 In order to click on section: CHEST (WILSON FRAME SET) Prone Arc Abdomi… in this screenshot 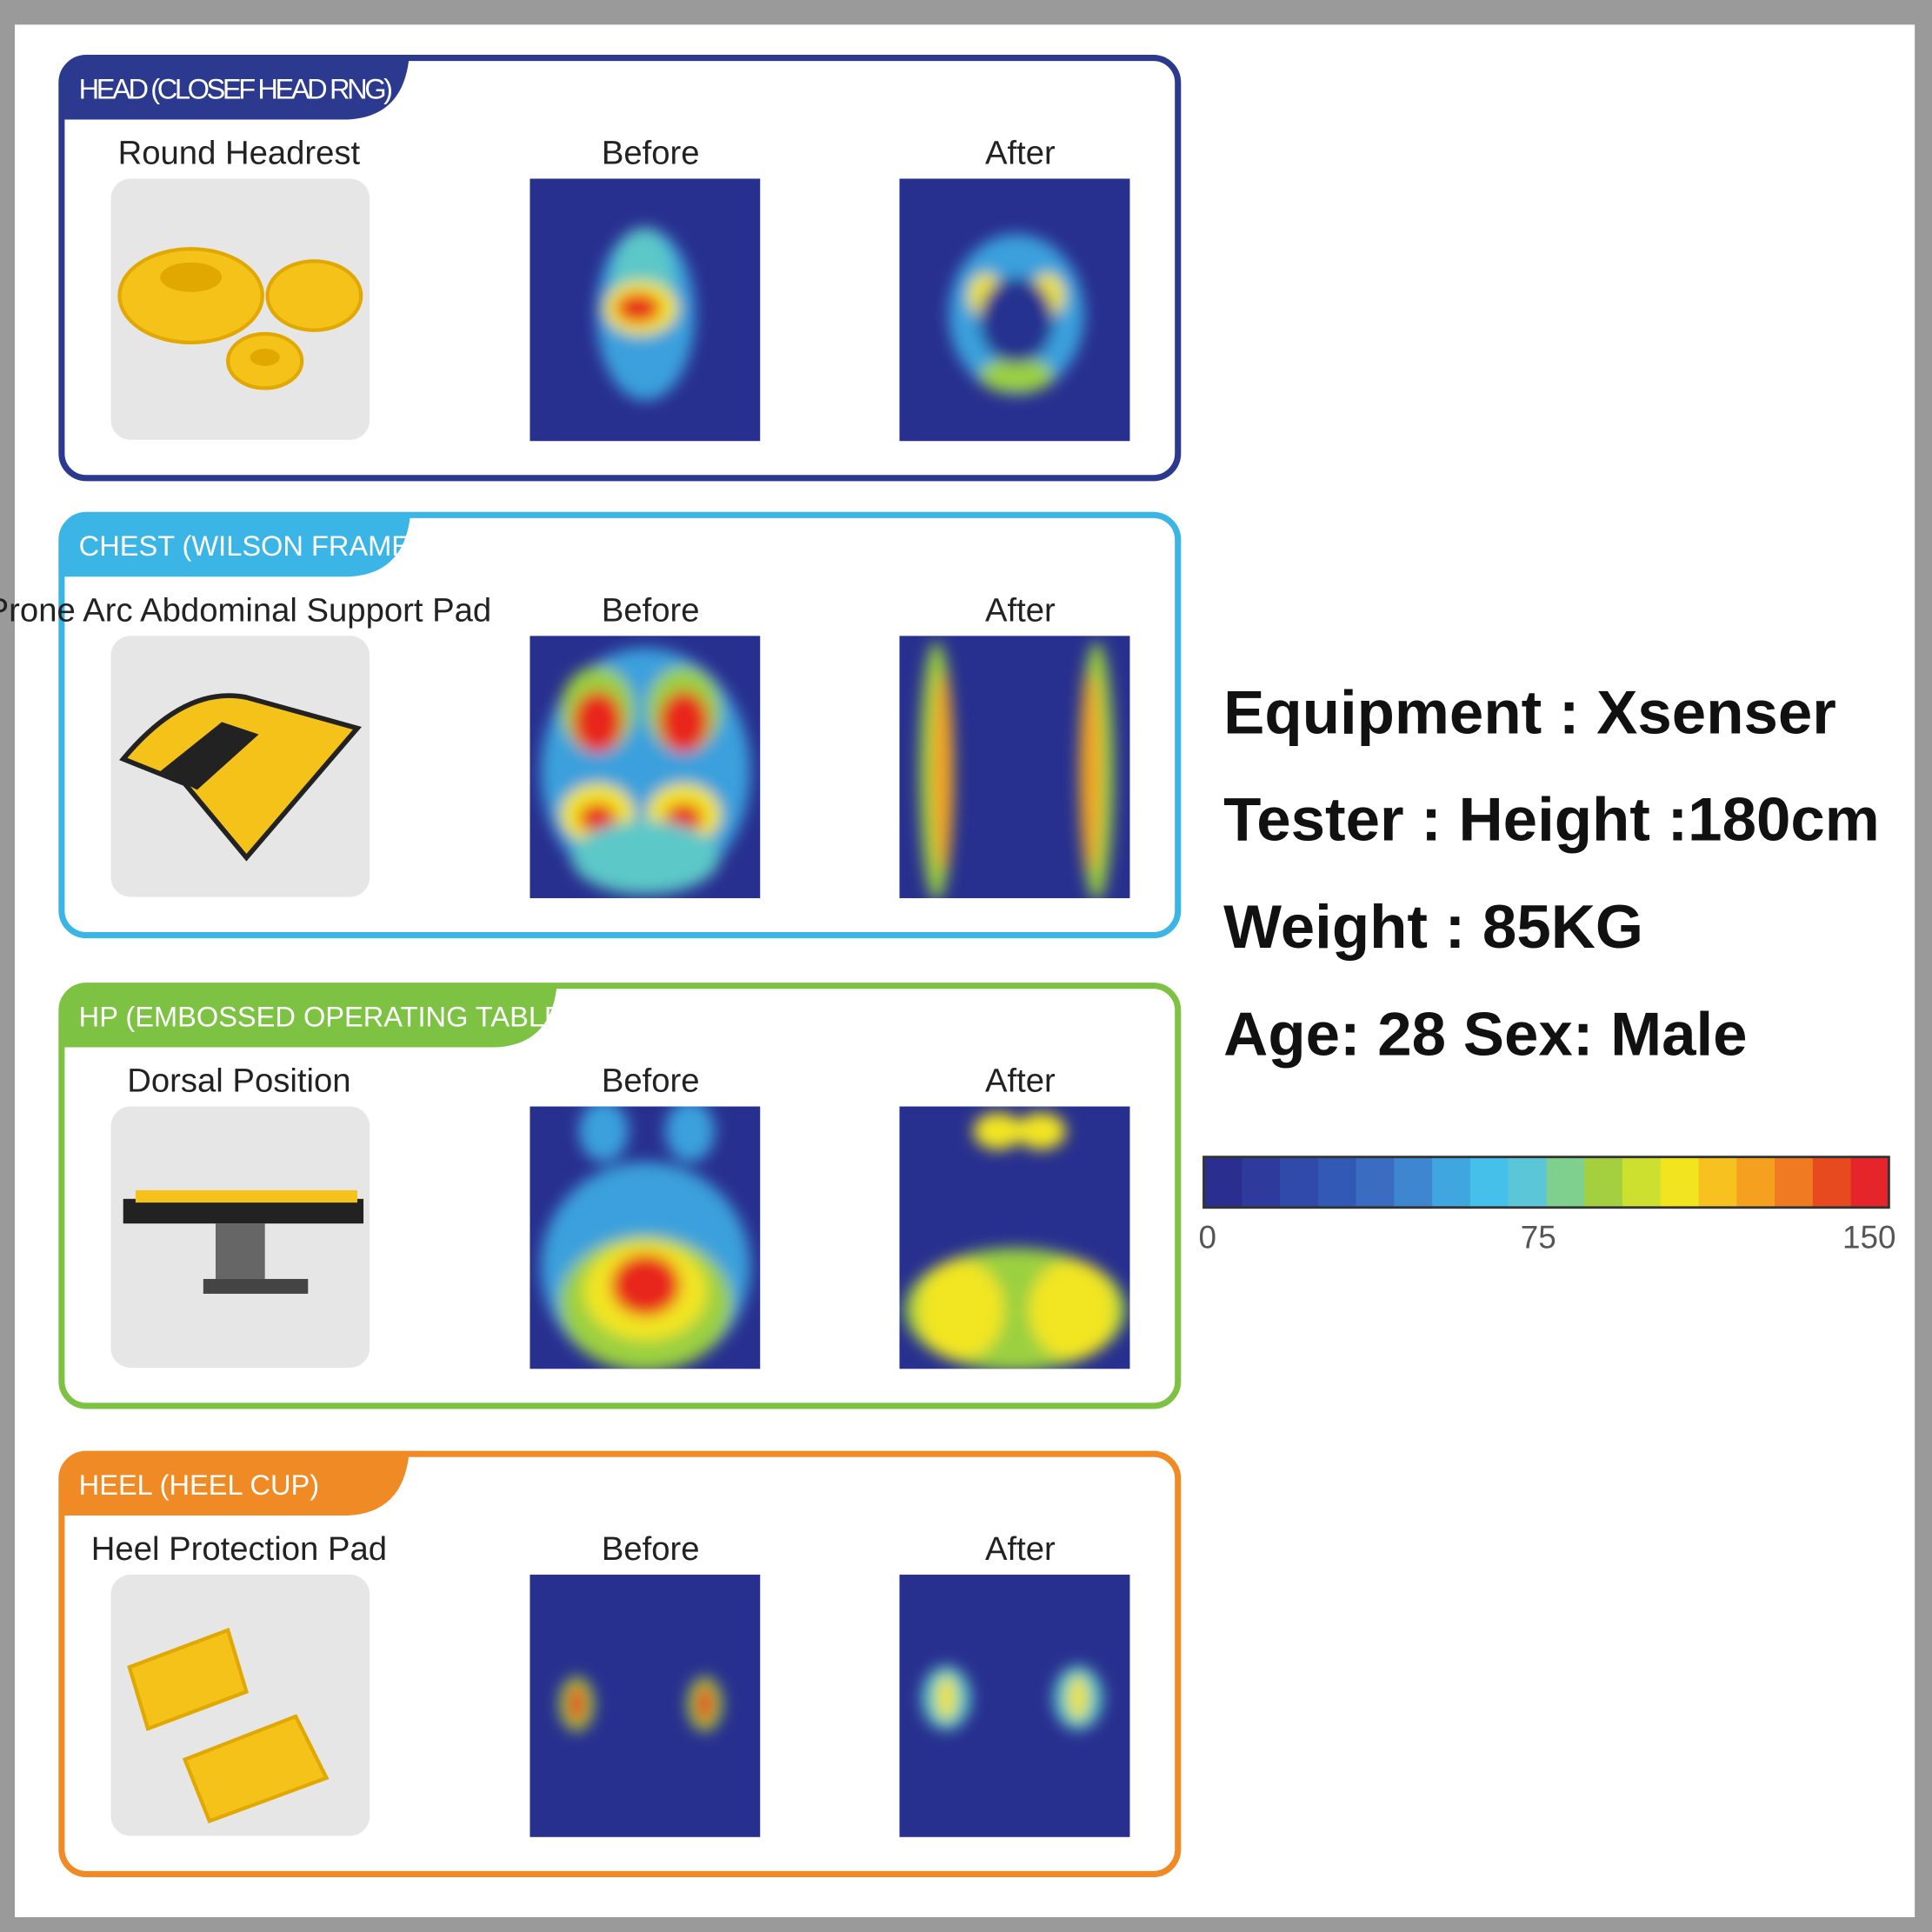, I will do `click(591, 725)`.